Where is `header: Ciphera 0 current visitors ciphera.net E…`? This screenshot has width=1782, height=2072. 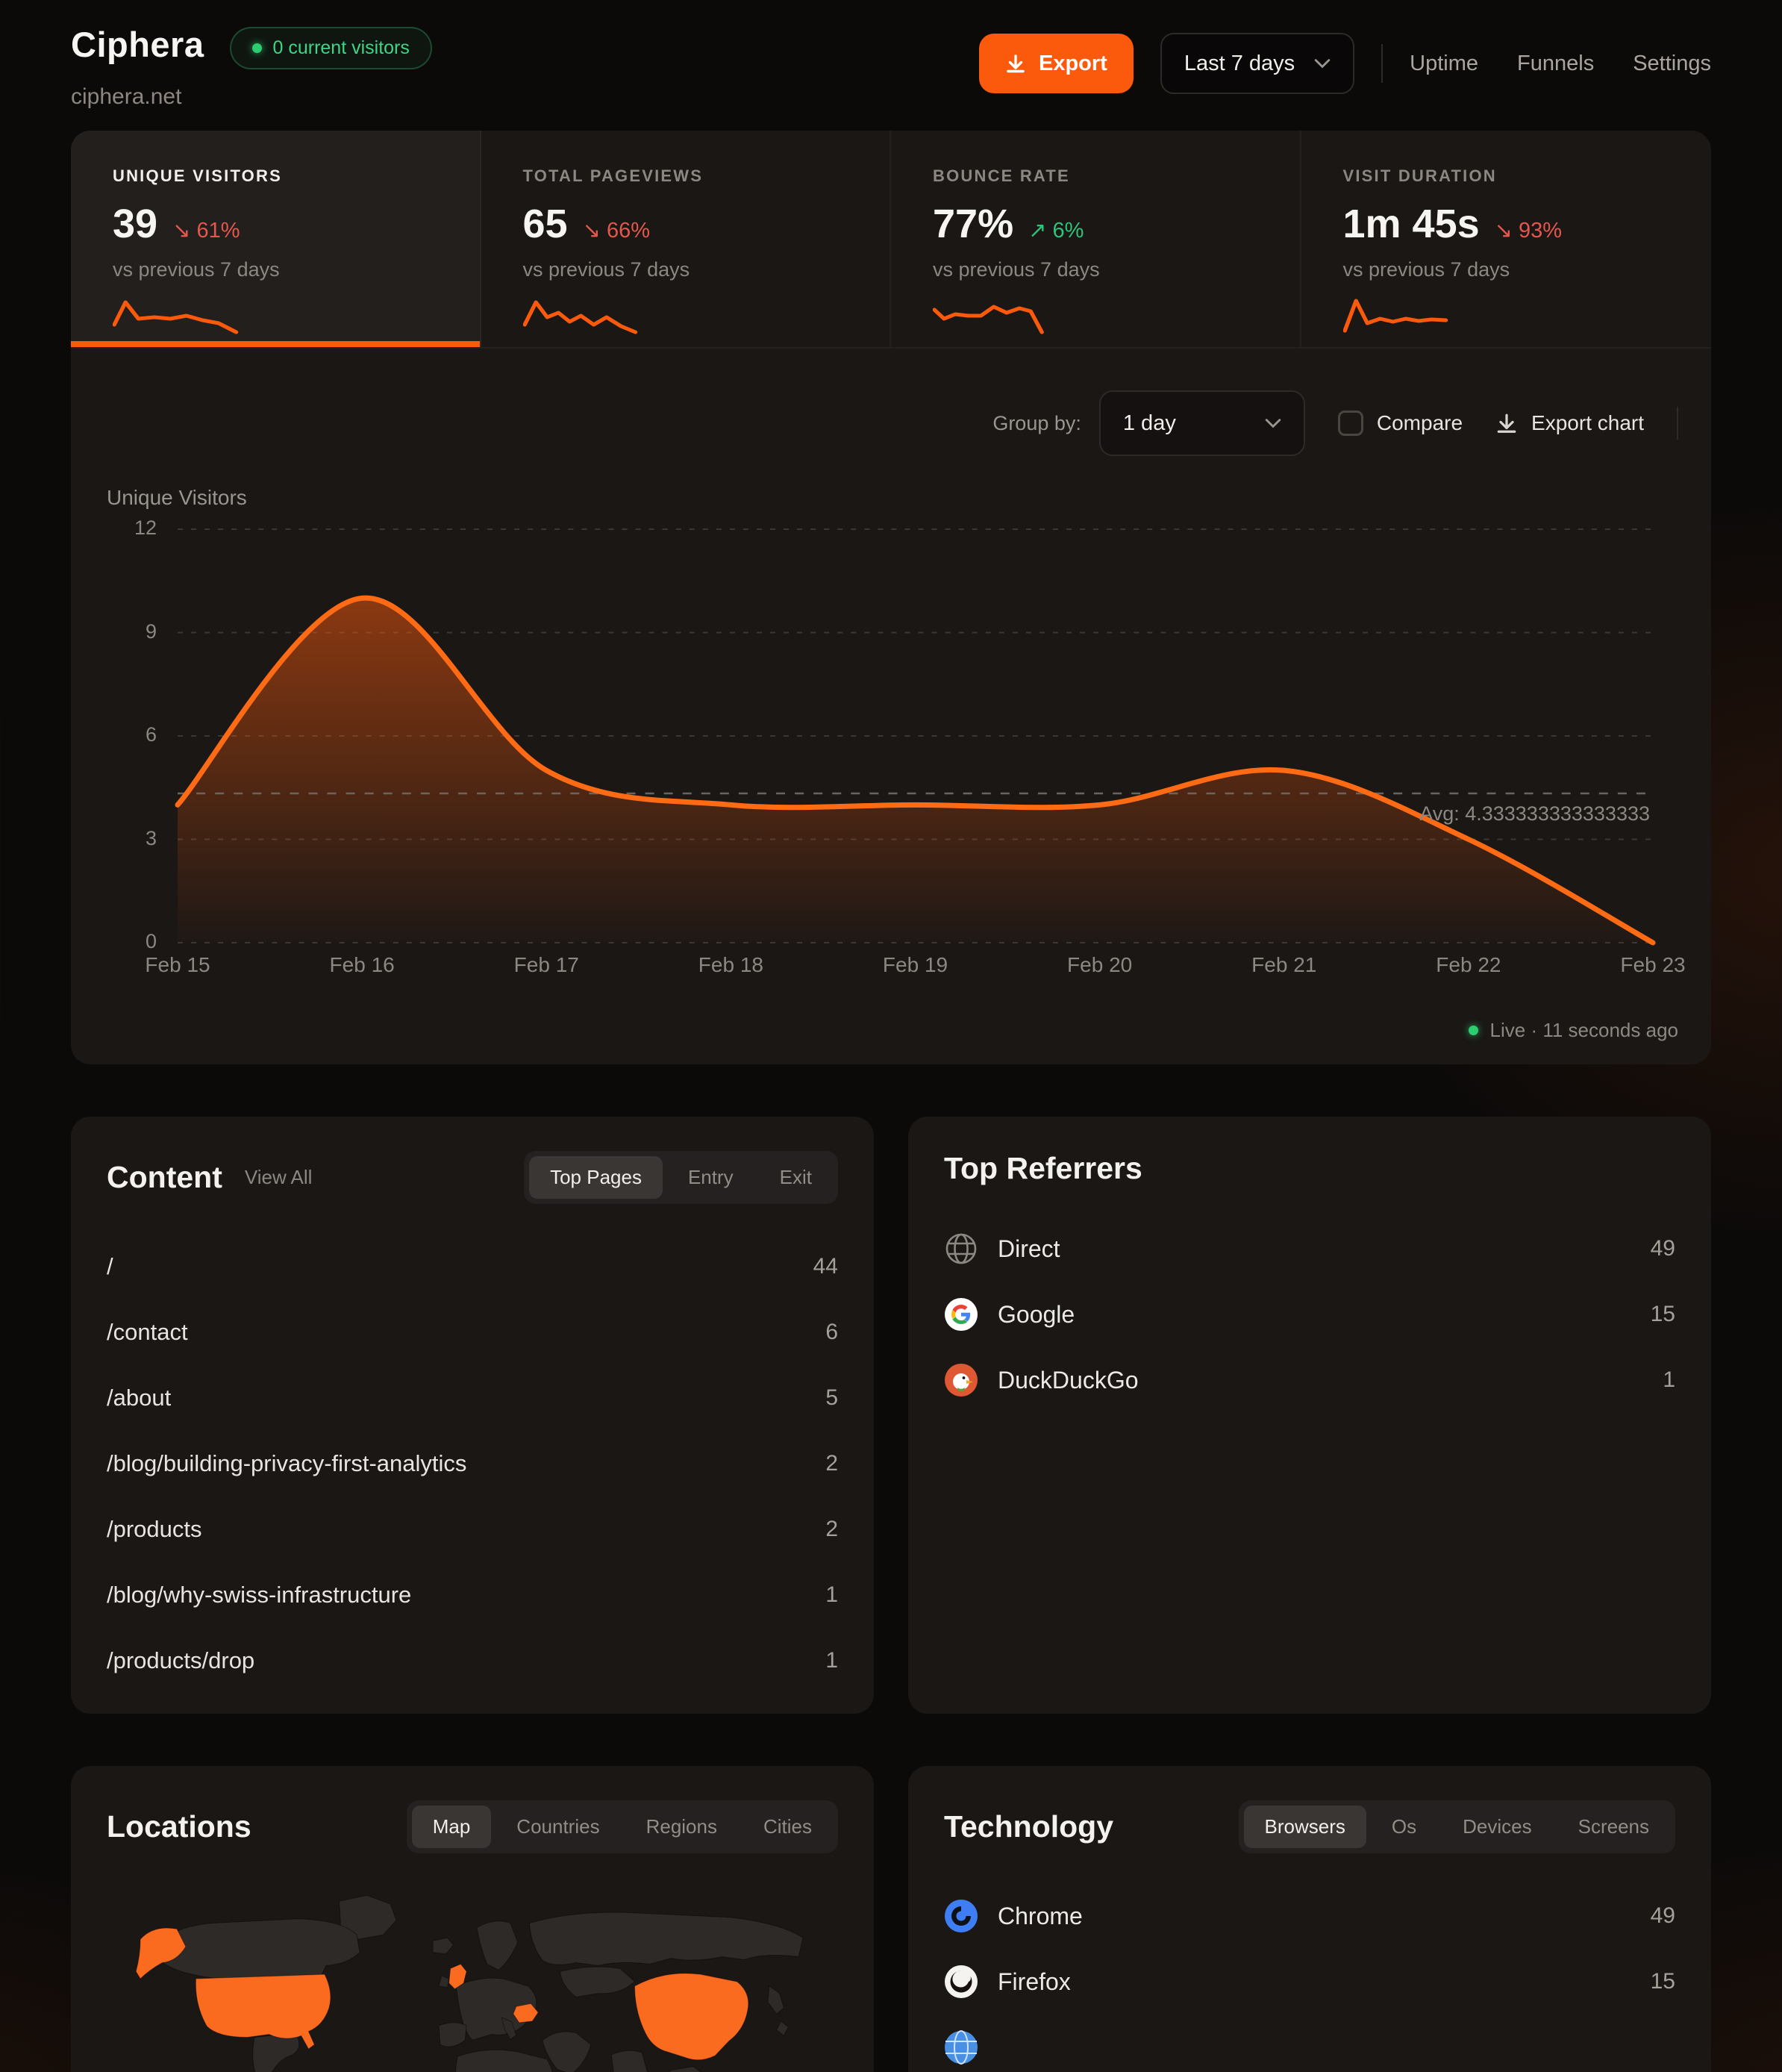
header: Ciphera 0 current visitors ciphera.net E… is located at coordinates (891, 55).